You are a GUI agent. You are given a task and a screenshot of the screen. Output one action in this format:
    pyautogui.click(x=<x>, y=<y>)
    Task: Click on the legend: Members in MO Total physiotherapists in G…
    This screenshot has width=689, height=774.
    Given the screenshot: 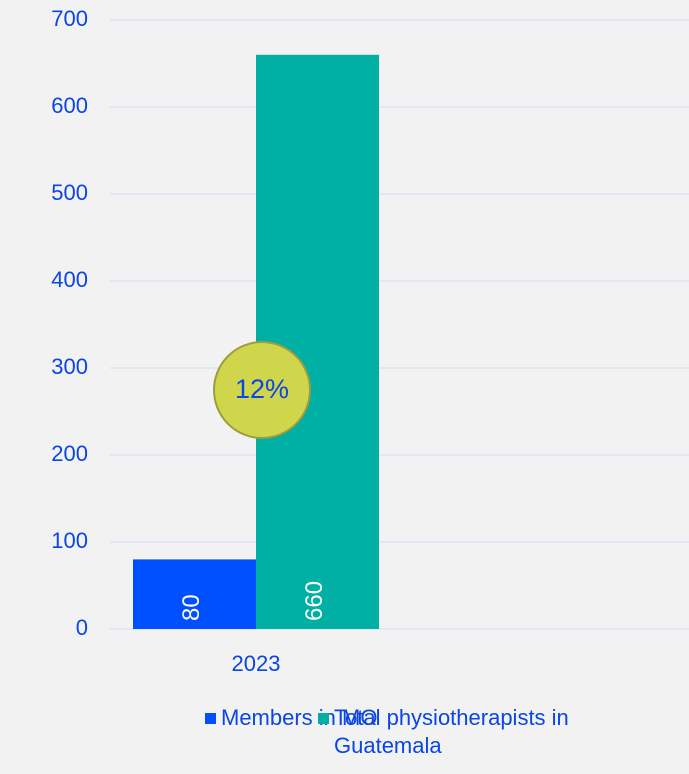 What is the action you would take?
    pyautogui.click(x=447, y=731)
    